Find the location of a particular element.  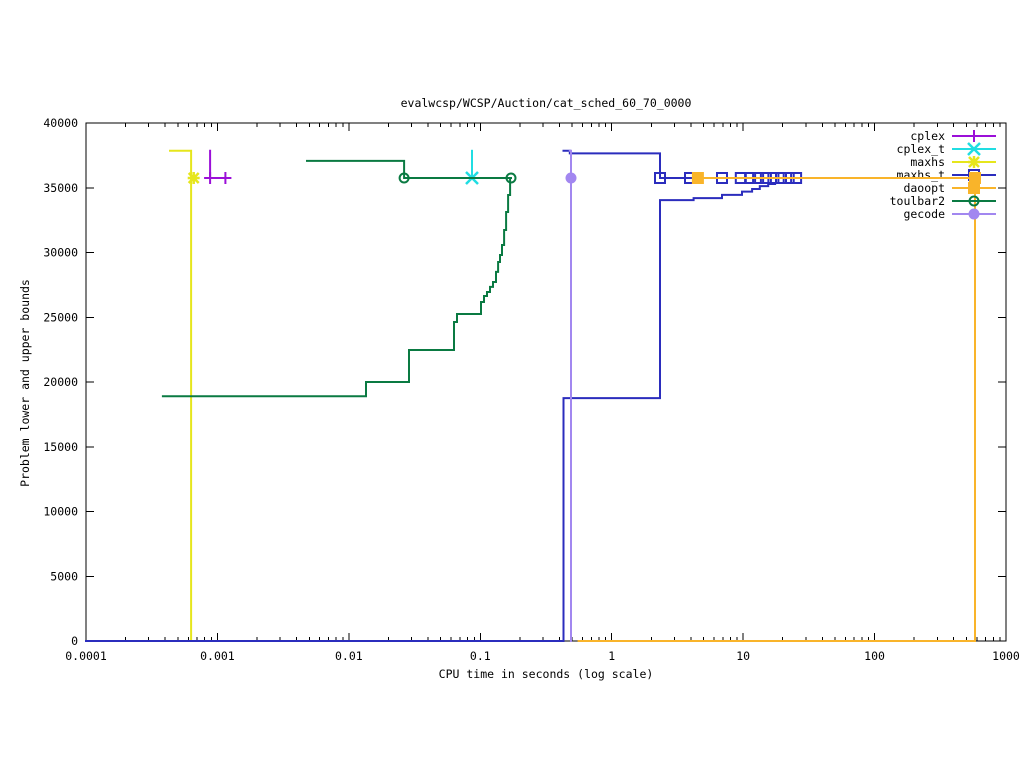

data-point-marker-gecode is located at coordinates (571, 178).